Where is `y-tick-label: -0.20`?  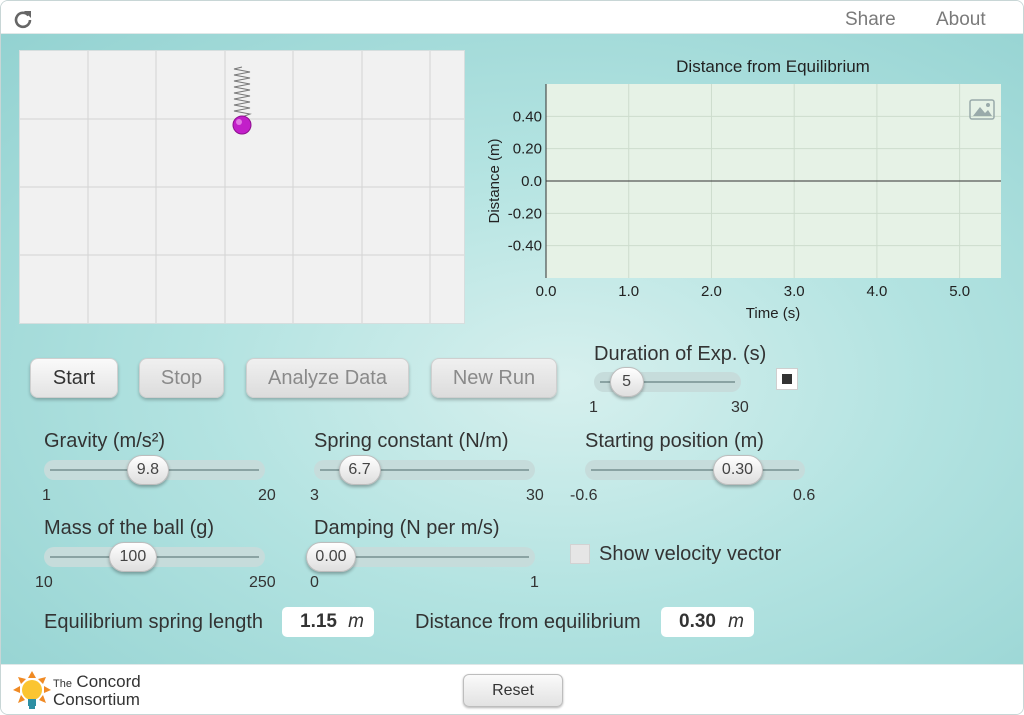
y-tick-label: -0.20 is located at coordinates (525, 213).